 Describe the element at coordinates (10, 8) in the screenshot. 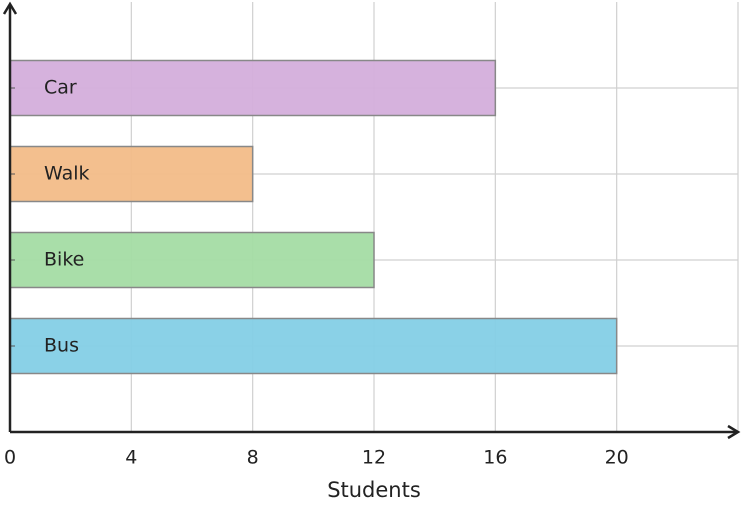

I see `y-axis-arrow` at that location.